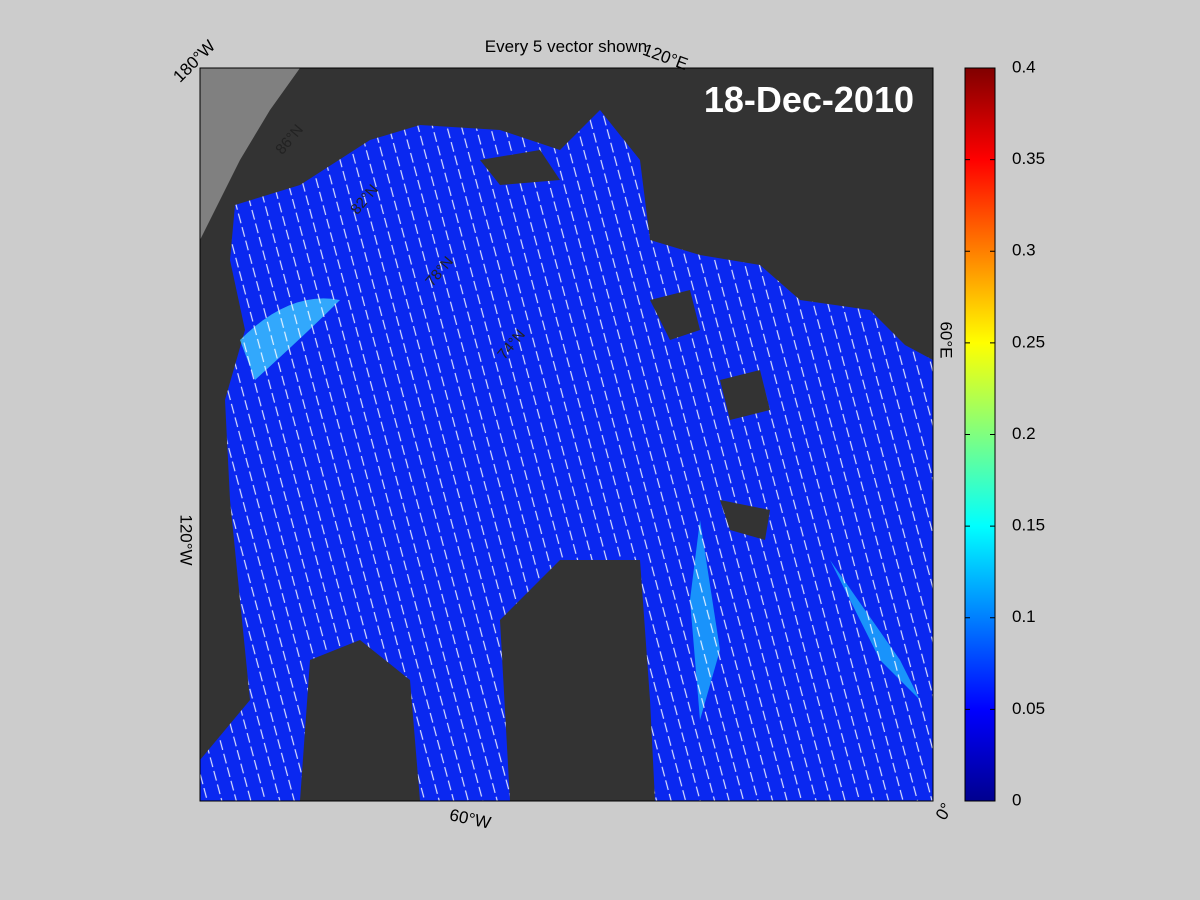 This screenshot has height=900, width=1200. I want to click on colorbar-tick-label: 0, so click(1016, 799).